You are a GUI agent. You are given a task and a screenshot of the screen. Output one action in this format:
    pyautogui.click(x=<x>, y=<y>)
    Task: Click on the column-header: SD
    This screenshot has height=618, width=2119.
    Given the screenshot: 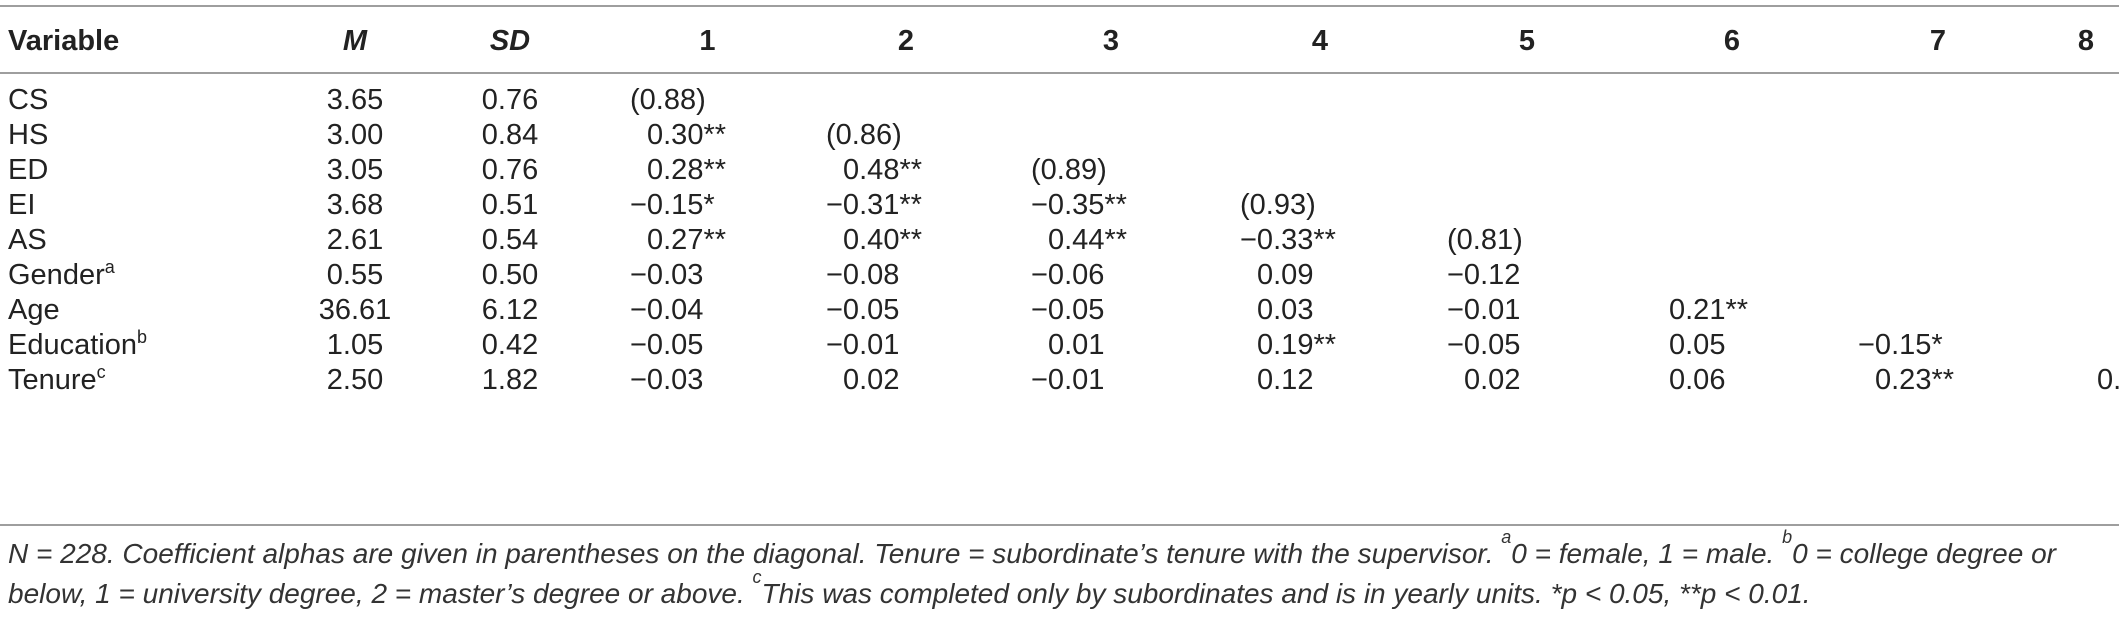 What is the action you would take?
    pyautogui.click(x=510, y=41)
    